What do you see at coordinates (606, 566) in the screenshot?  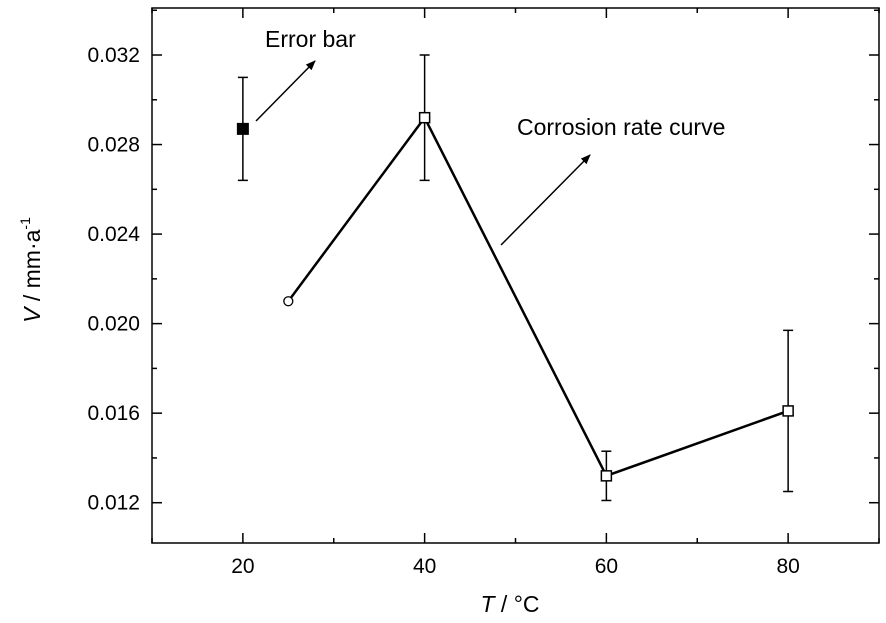 I see `x-tick-label: 60` at bounding box center [606, 566].